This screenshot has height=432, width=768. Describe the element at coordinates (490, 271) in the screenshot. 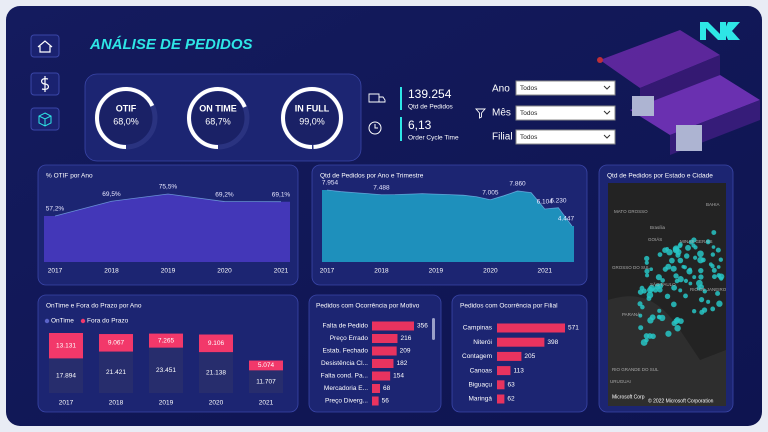

I see `x-tick-label: 2020` at that location.